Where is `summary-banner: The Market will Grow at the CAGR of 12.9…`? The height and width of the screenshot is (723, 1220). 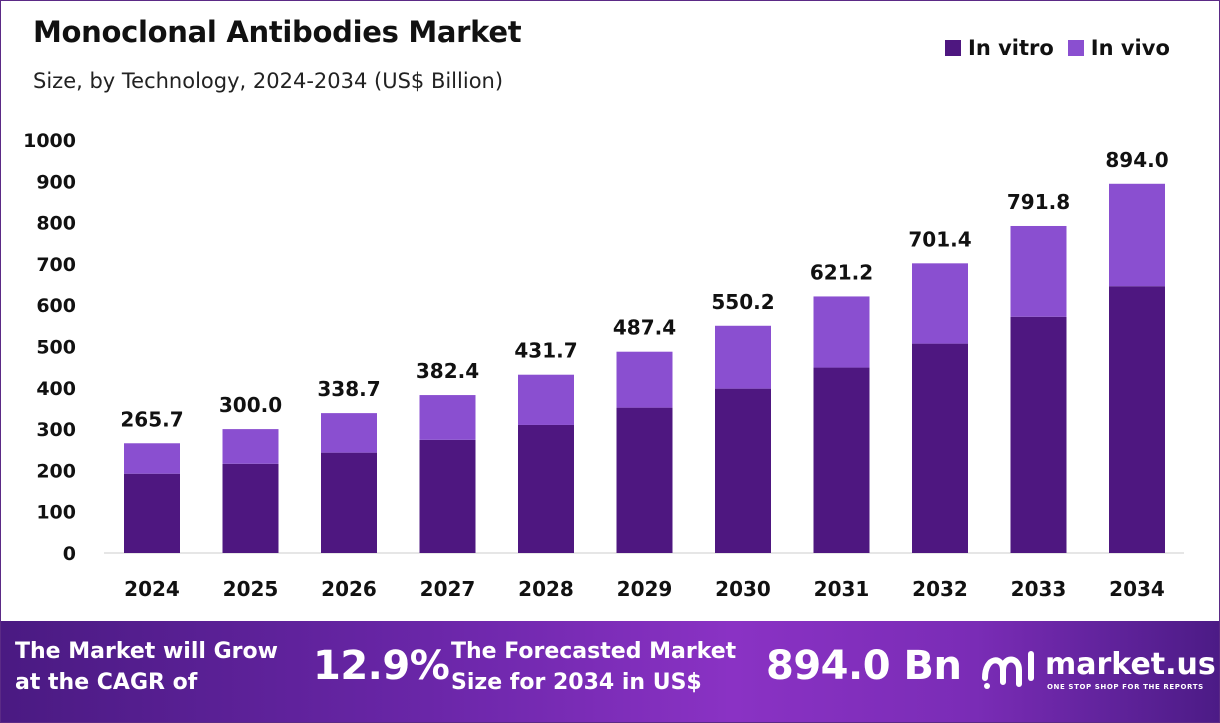 summary-banner: The Market will Grow at the CAGR of 12.9… is located at coordinates (610, 671).